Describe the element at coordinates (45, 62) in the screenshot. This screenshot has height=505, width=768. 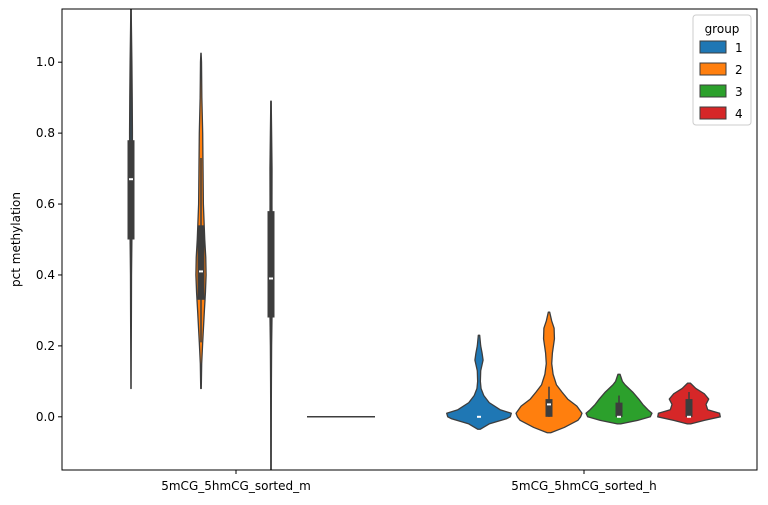
I see `y-tick-label: 1.0` at that location.